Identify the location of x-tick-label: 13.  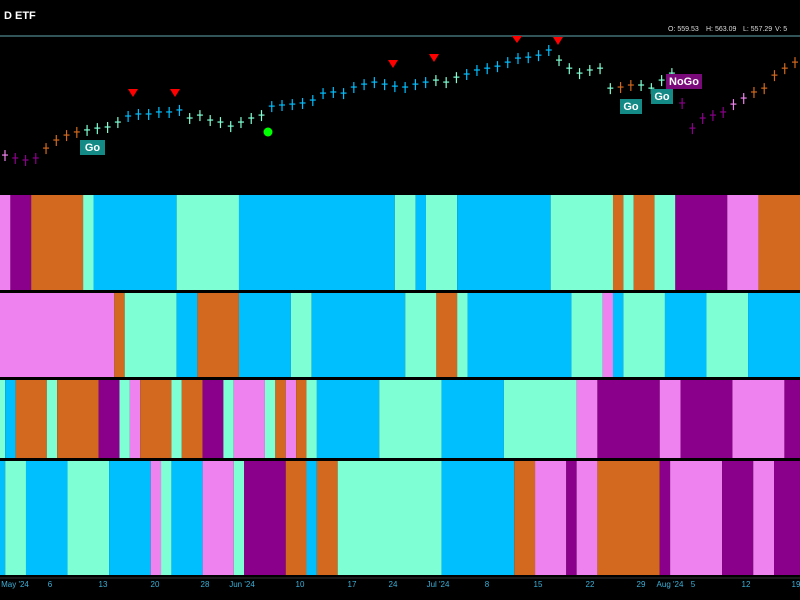
(103, 584).